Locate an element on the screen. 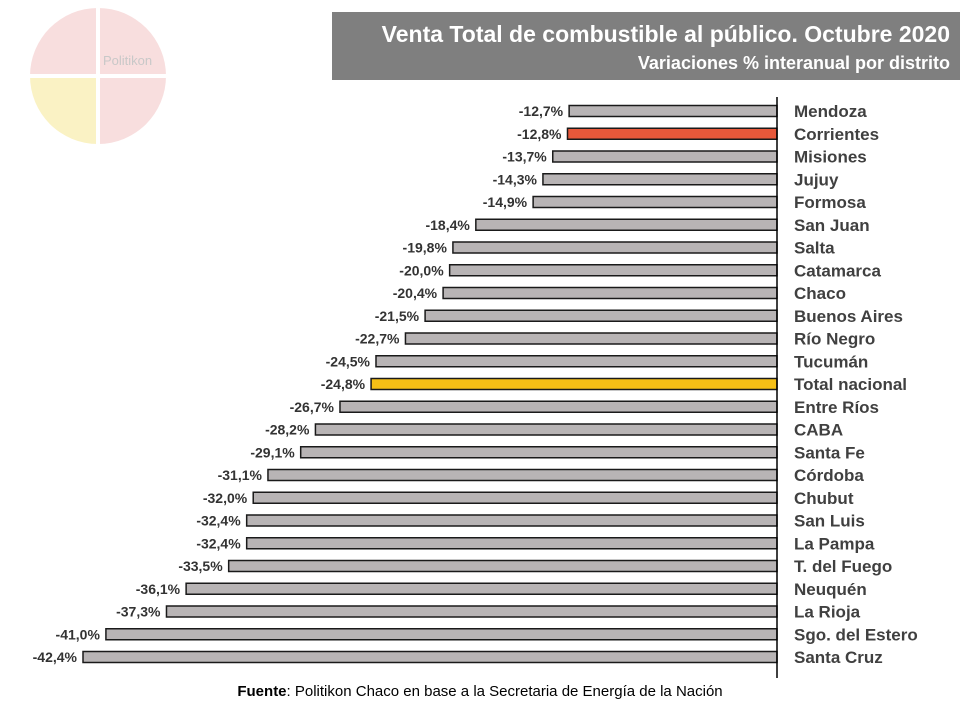  value-label-16: -31,1% is located at coordinates (240, 475).